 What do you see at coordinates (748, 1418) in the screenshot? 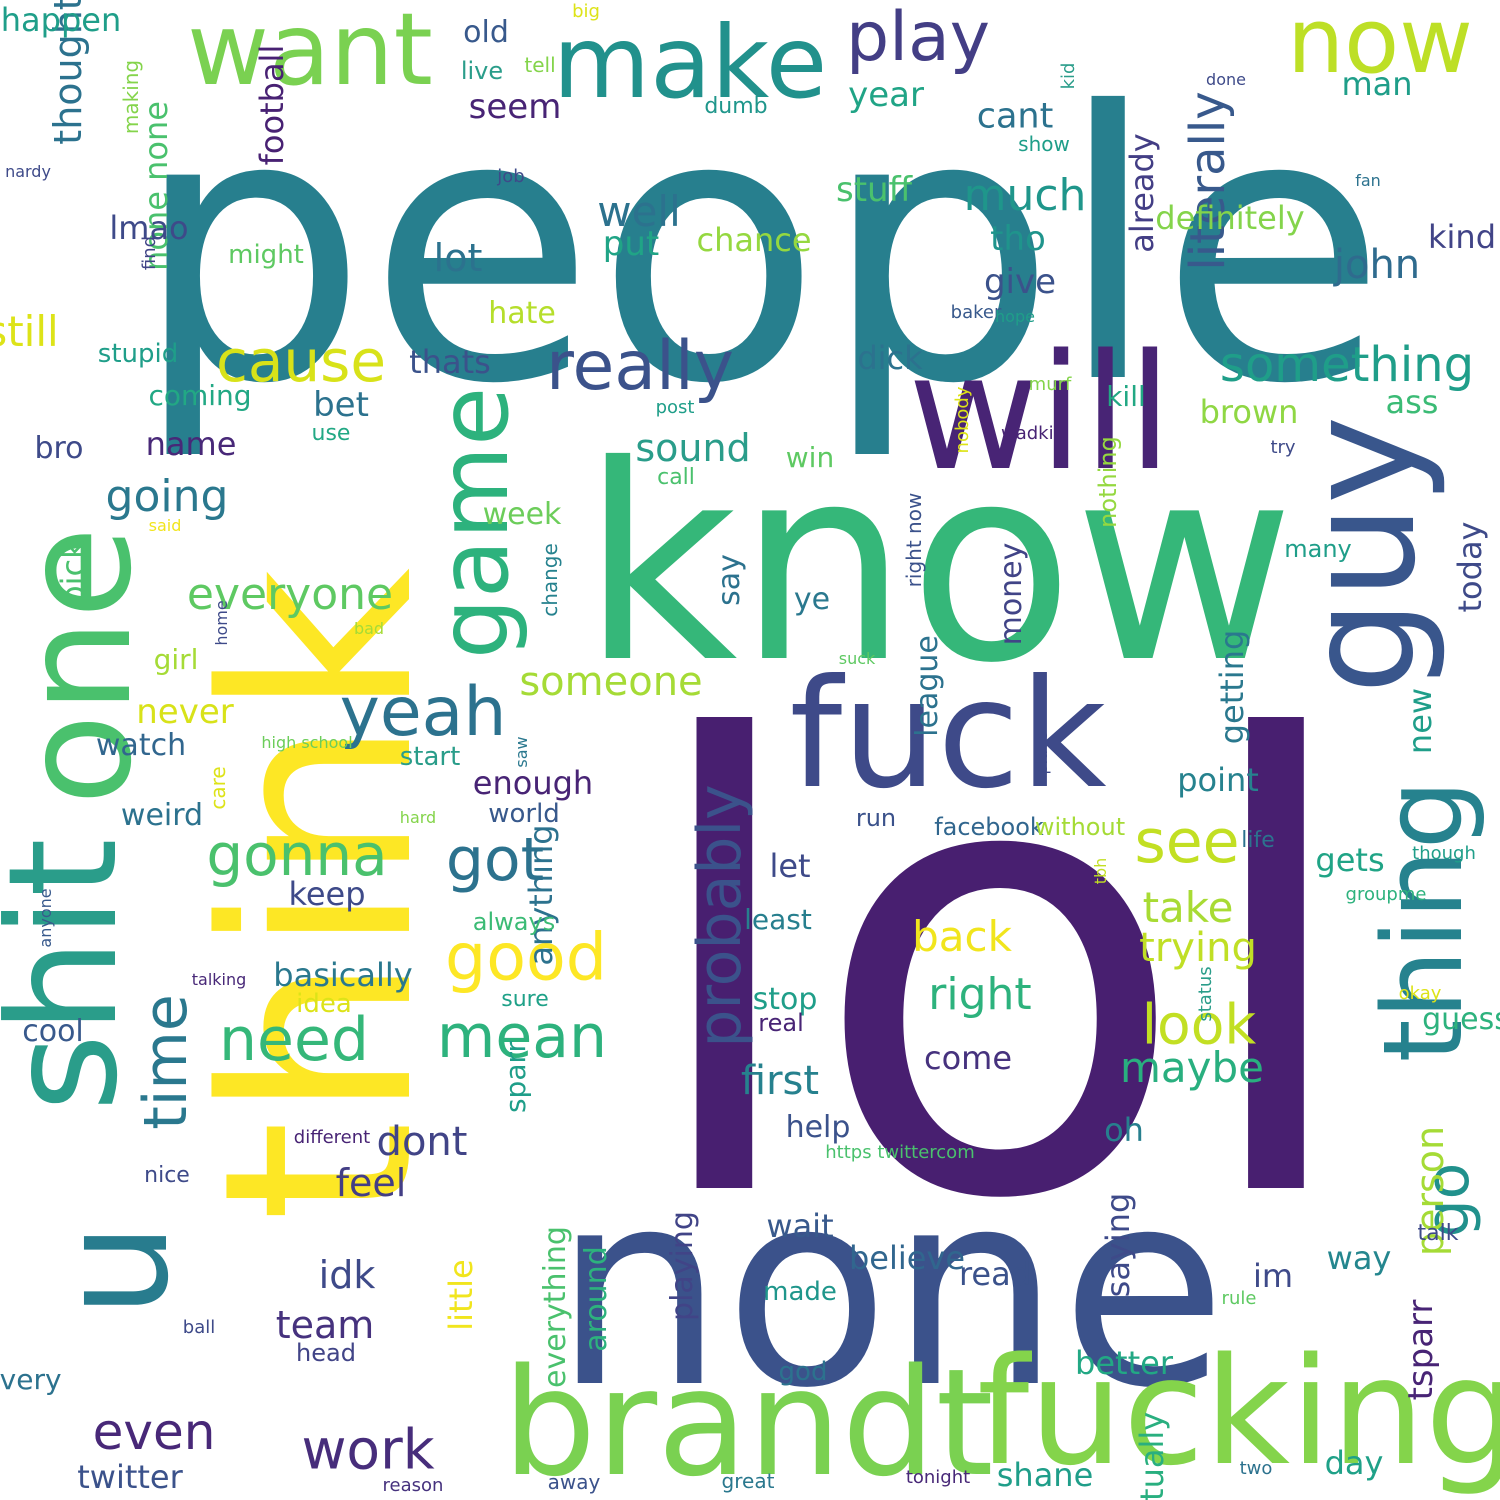
I see `word-brandt: brandt` at bounding box center [748, 1418].